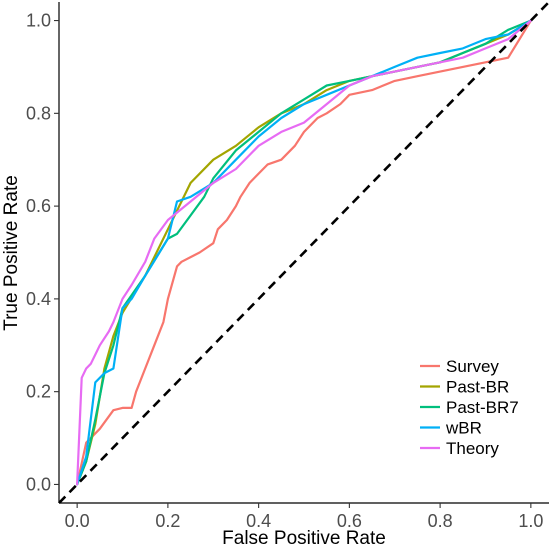 This screenshot has width=551, height=549. Describe the element at coordinates (472, 366) in the screenshot. I see `legend-label: Survey` at that location.